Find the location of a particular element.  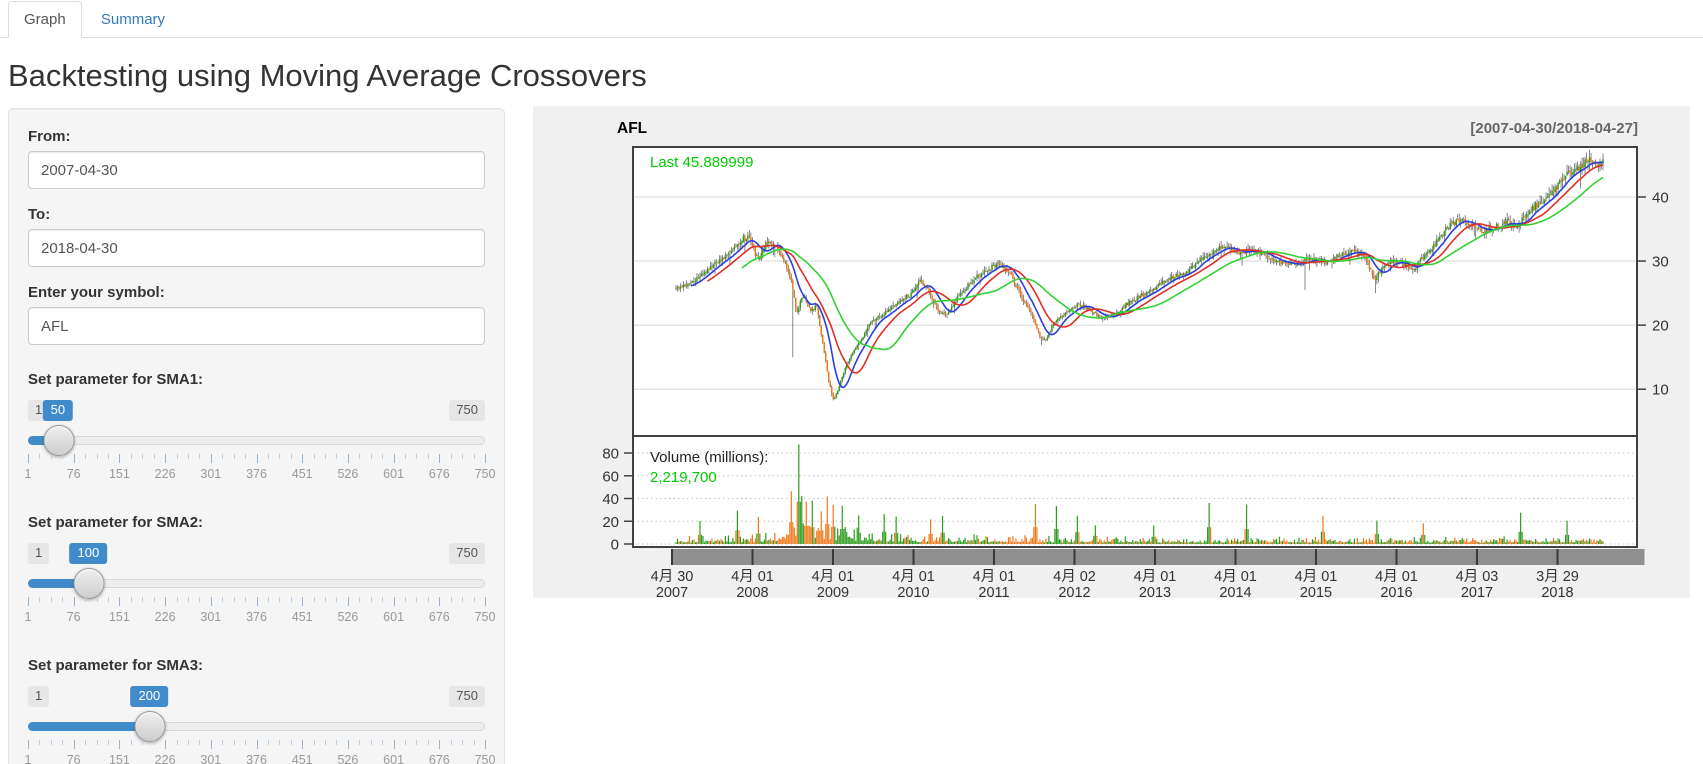

slider-value-badge: 50 is located at coordinates (58, 410).